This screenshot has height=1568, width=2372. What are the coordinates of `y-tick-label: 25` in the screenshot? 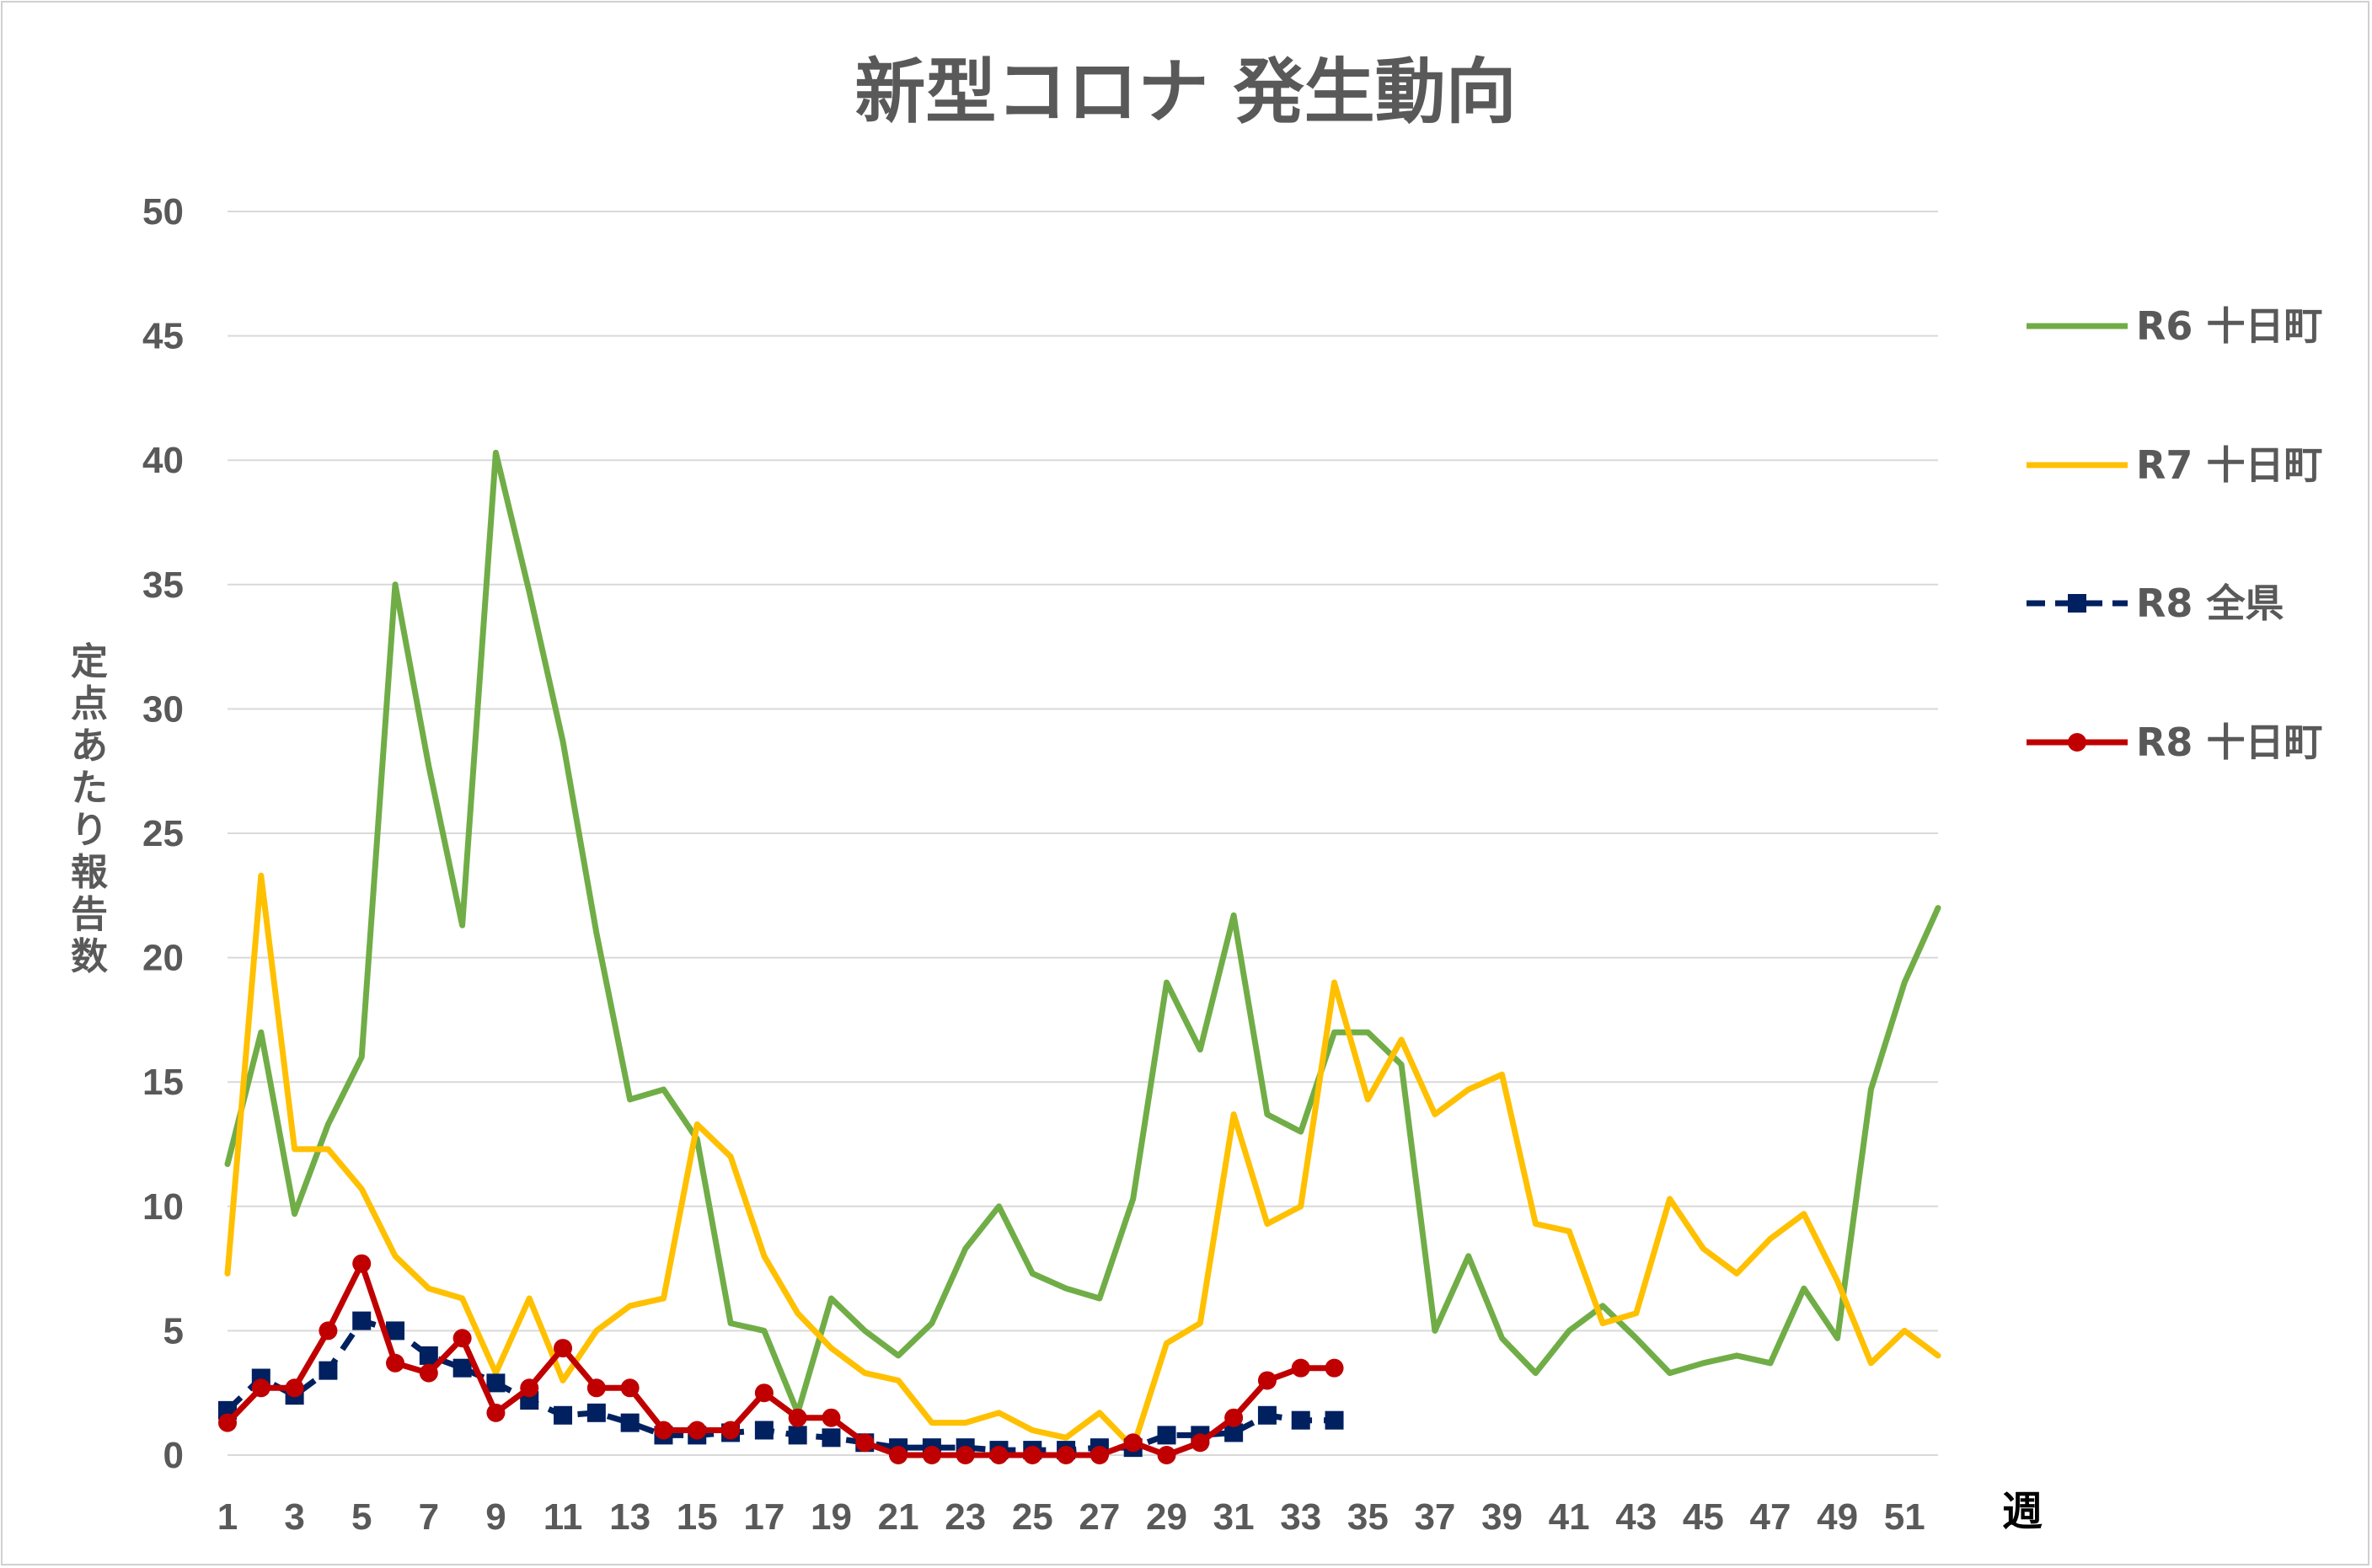 It's located at (163, 833).